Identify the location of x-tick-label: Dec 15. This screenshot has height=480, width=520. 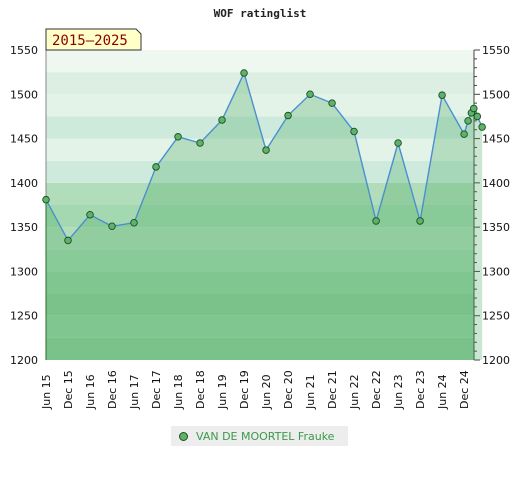
(68, 389).